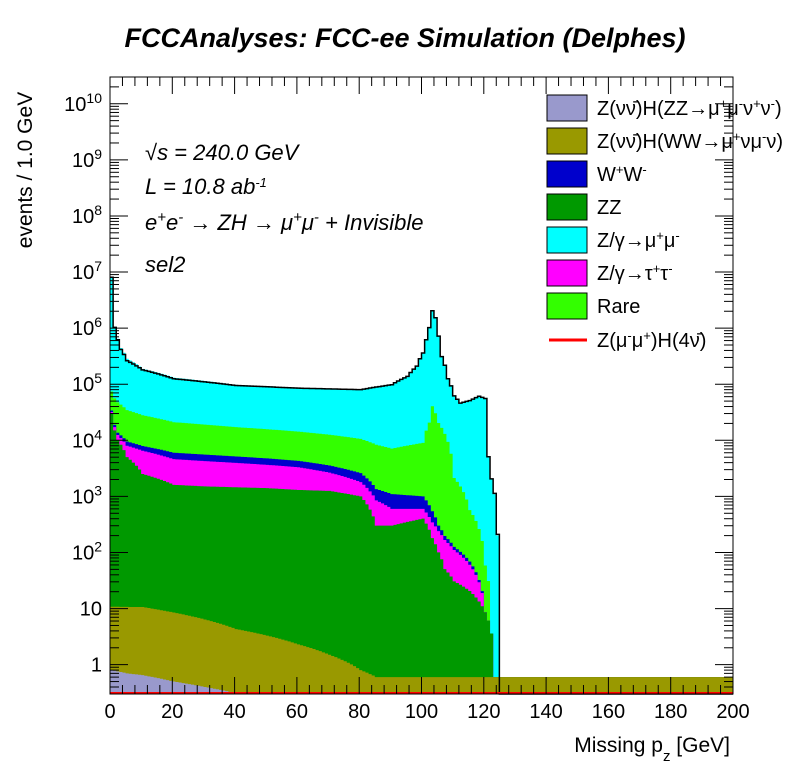  Describe the element at coordinates (91, 610) in the screenshot. I see `y-tick-label: 10` at that location.